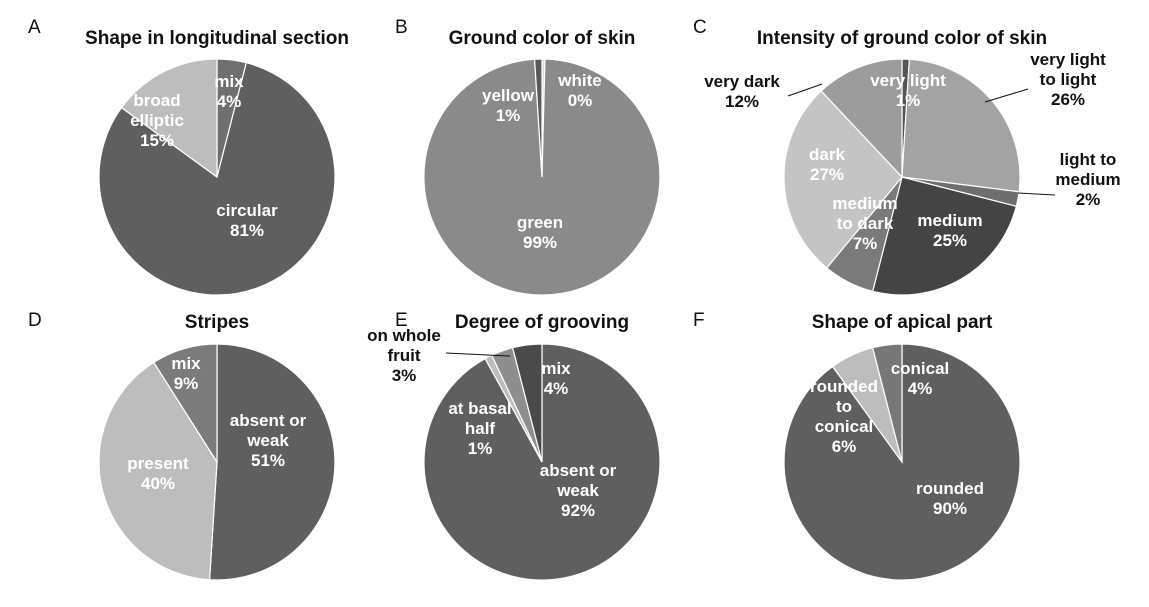  Describe the element at coordinates (950, 240) in the screenshot. I see `slice-label-line: 25%` at that location.